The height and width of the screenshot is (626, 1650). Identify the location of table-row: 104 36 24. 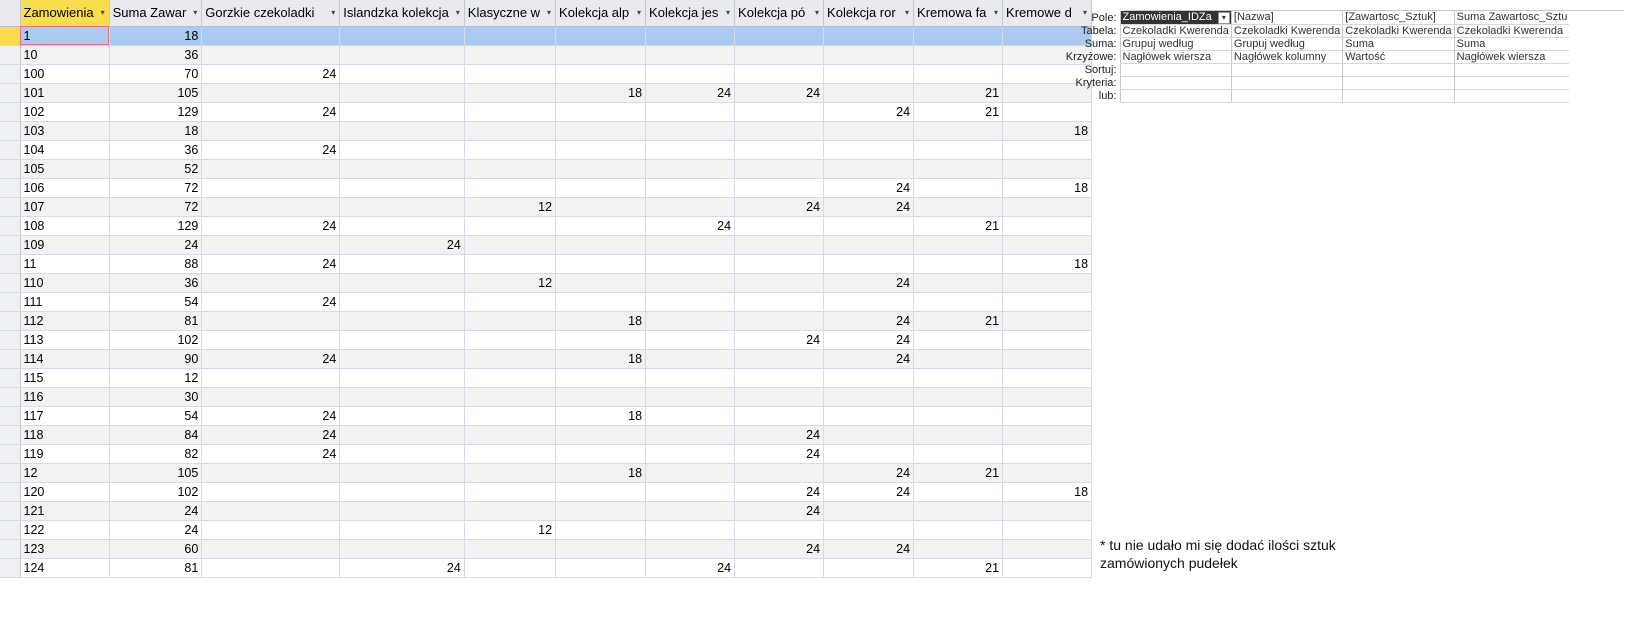
(546, 150).